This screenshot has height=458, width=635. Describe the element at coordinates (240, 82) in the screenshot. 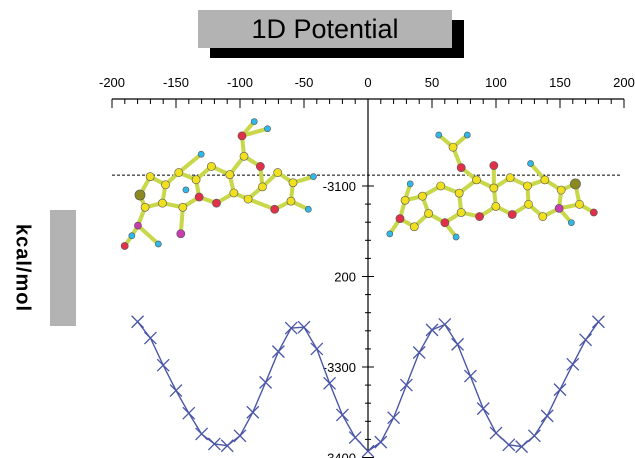

I see `x-tick-label: -100` at that location.